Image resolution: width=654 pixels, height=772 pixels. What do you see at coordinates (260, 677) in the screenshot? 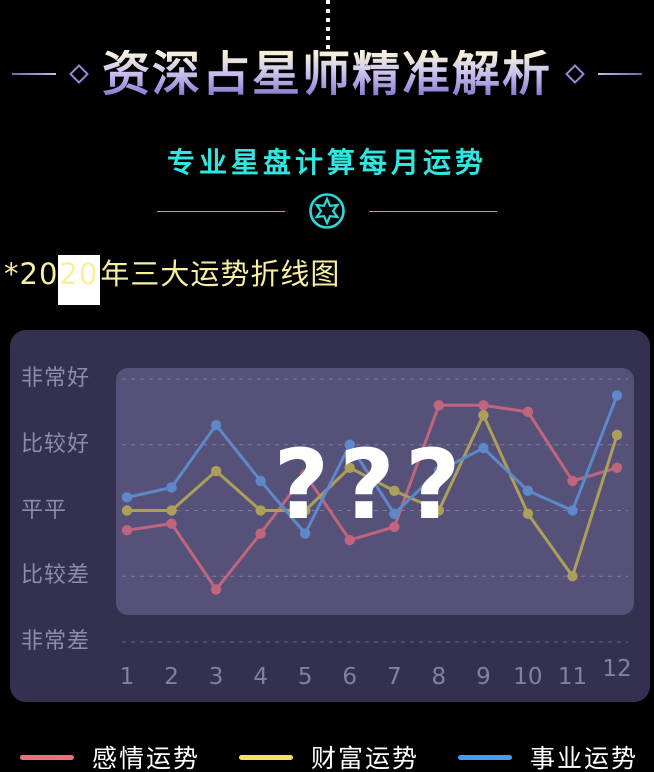
I see `x-axis-label: 4` at bounding box center [260, 677].